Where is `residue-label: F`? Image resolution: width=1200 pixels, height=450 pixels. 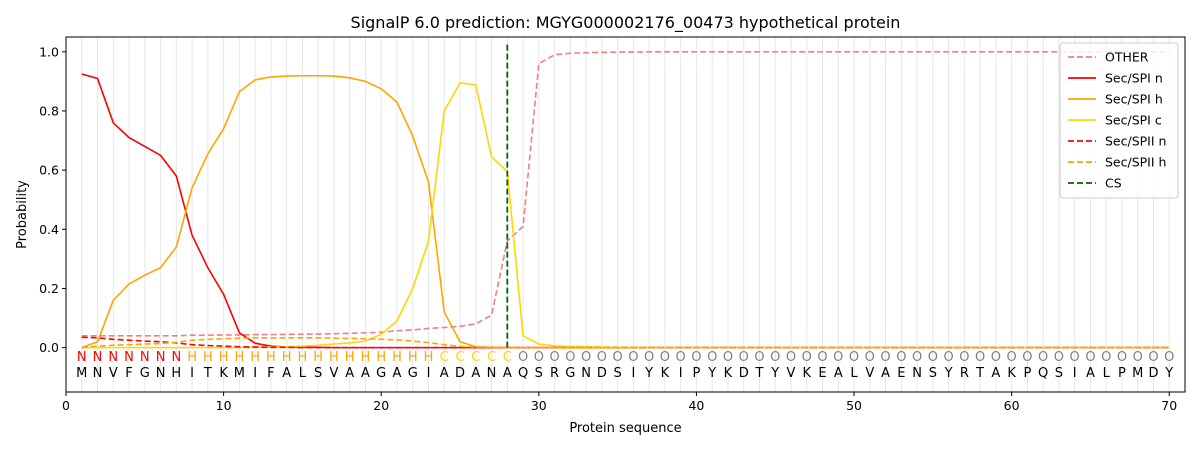 residue-label: F is located at coordinates (270, 373).